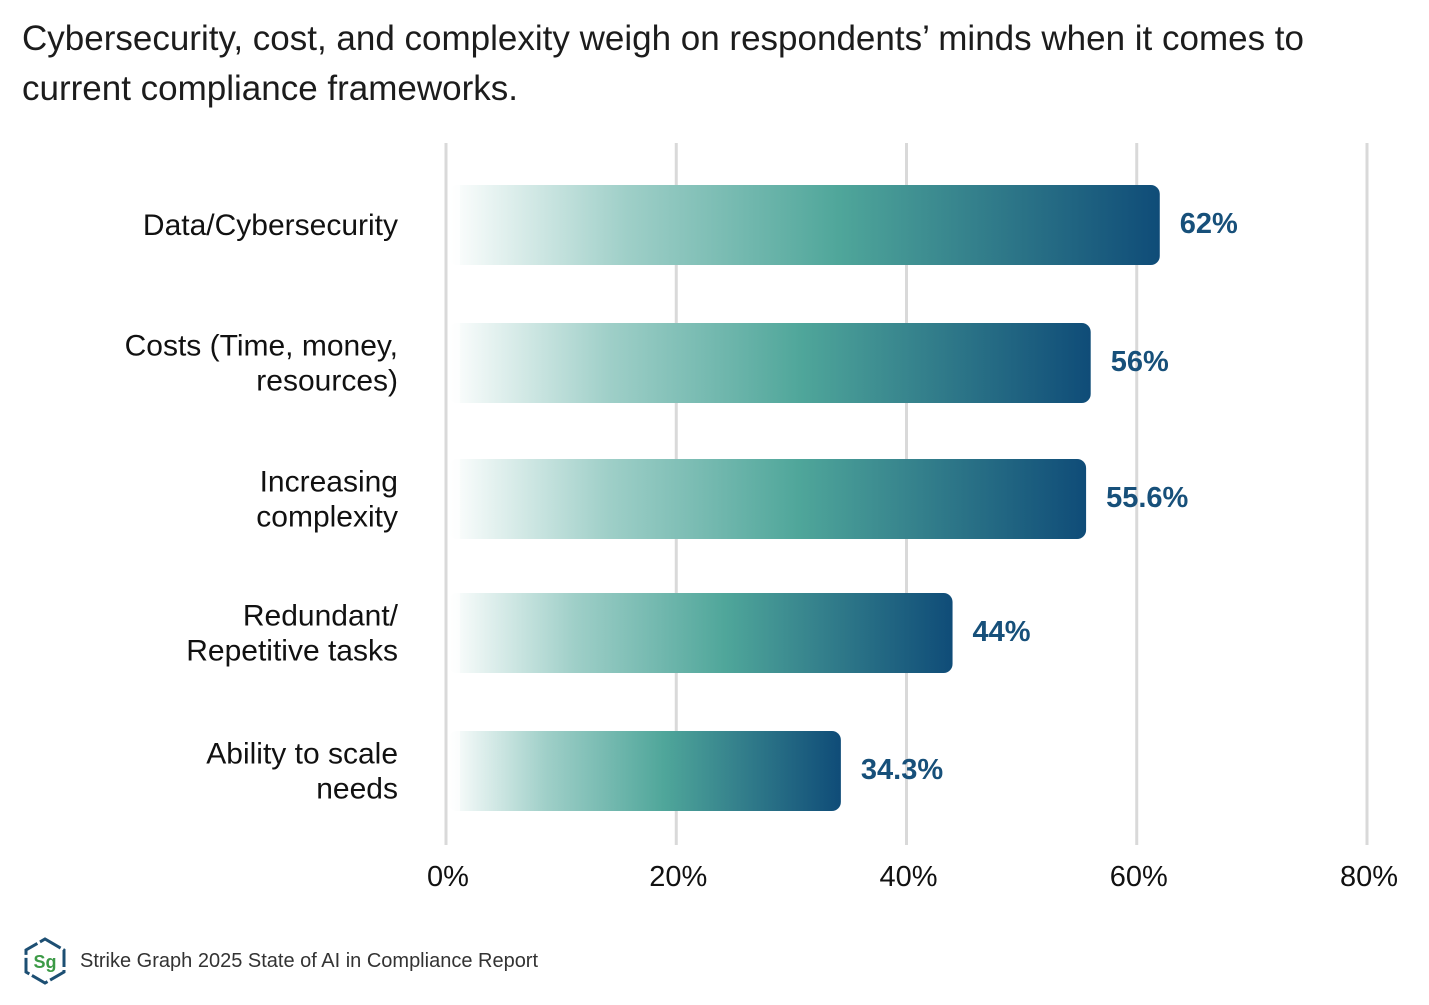 The width and height of the screenshot is (1429, 1005). What do you see at coordinates (1140, 362) in the screenshot?
I see `value-label: 56%` at bounding box center [1140, 362].